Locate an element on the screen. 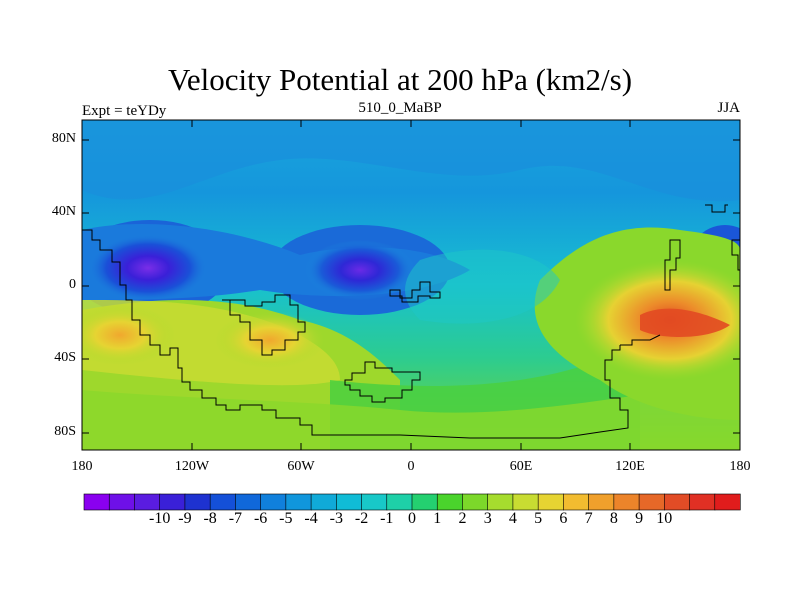 Image resolution: width=800 pixels, height=600 pixels. colorbar-label: 1 is located at coordinates (437, 518).